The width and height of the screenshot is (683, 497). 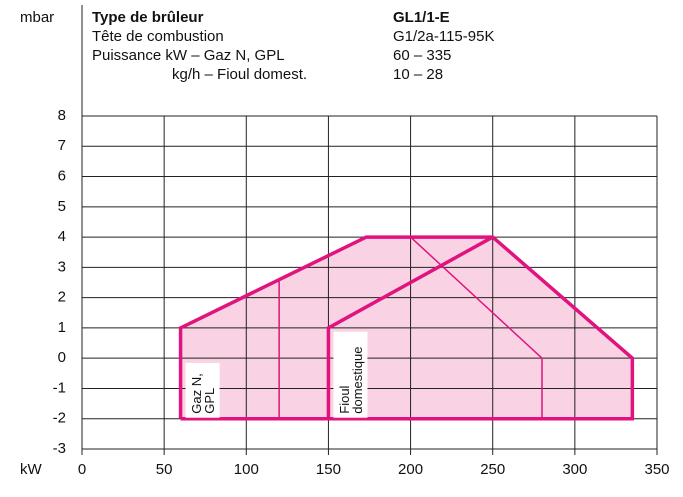 What do you see at coordinates (443, 36) in the screenshot?
I see `header-value: G1/2a-115-95K` at bounding box center [443, 36].